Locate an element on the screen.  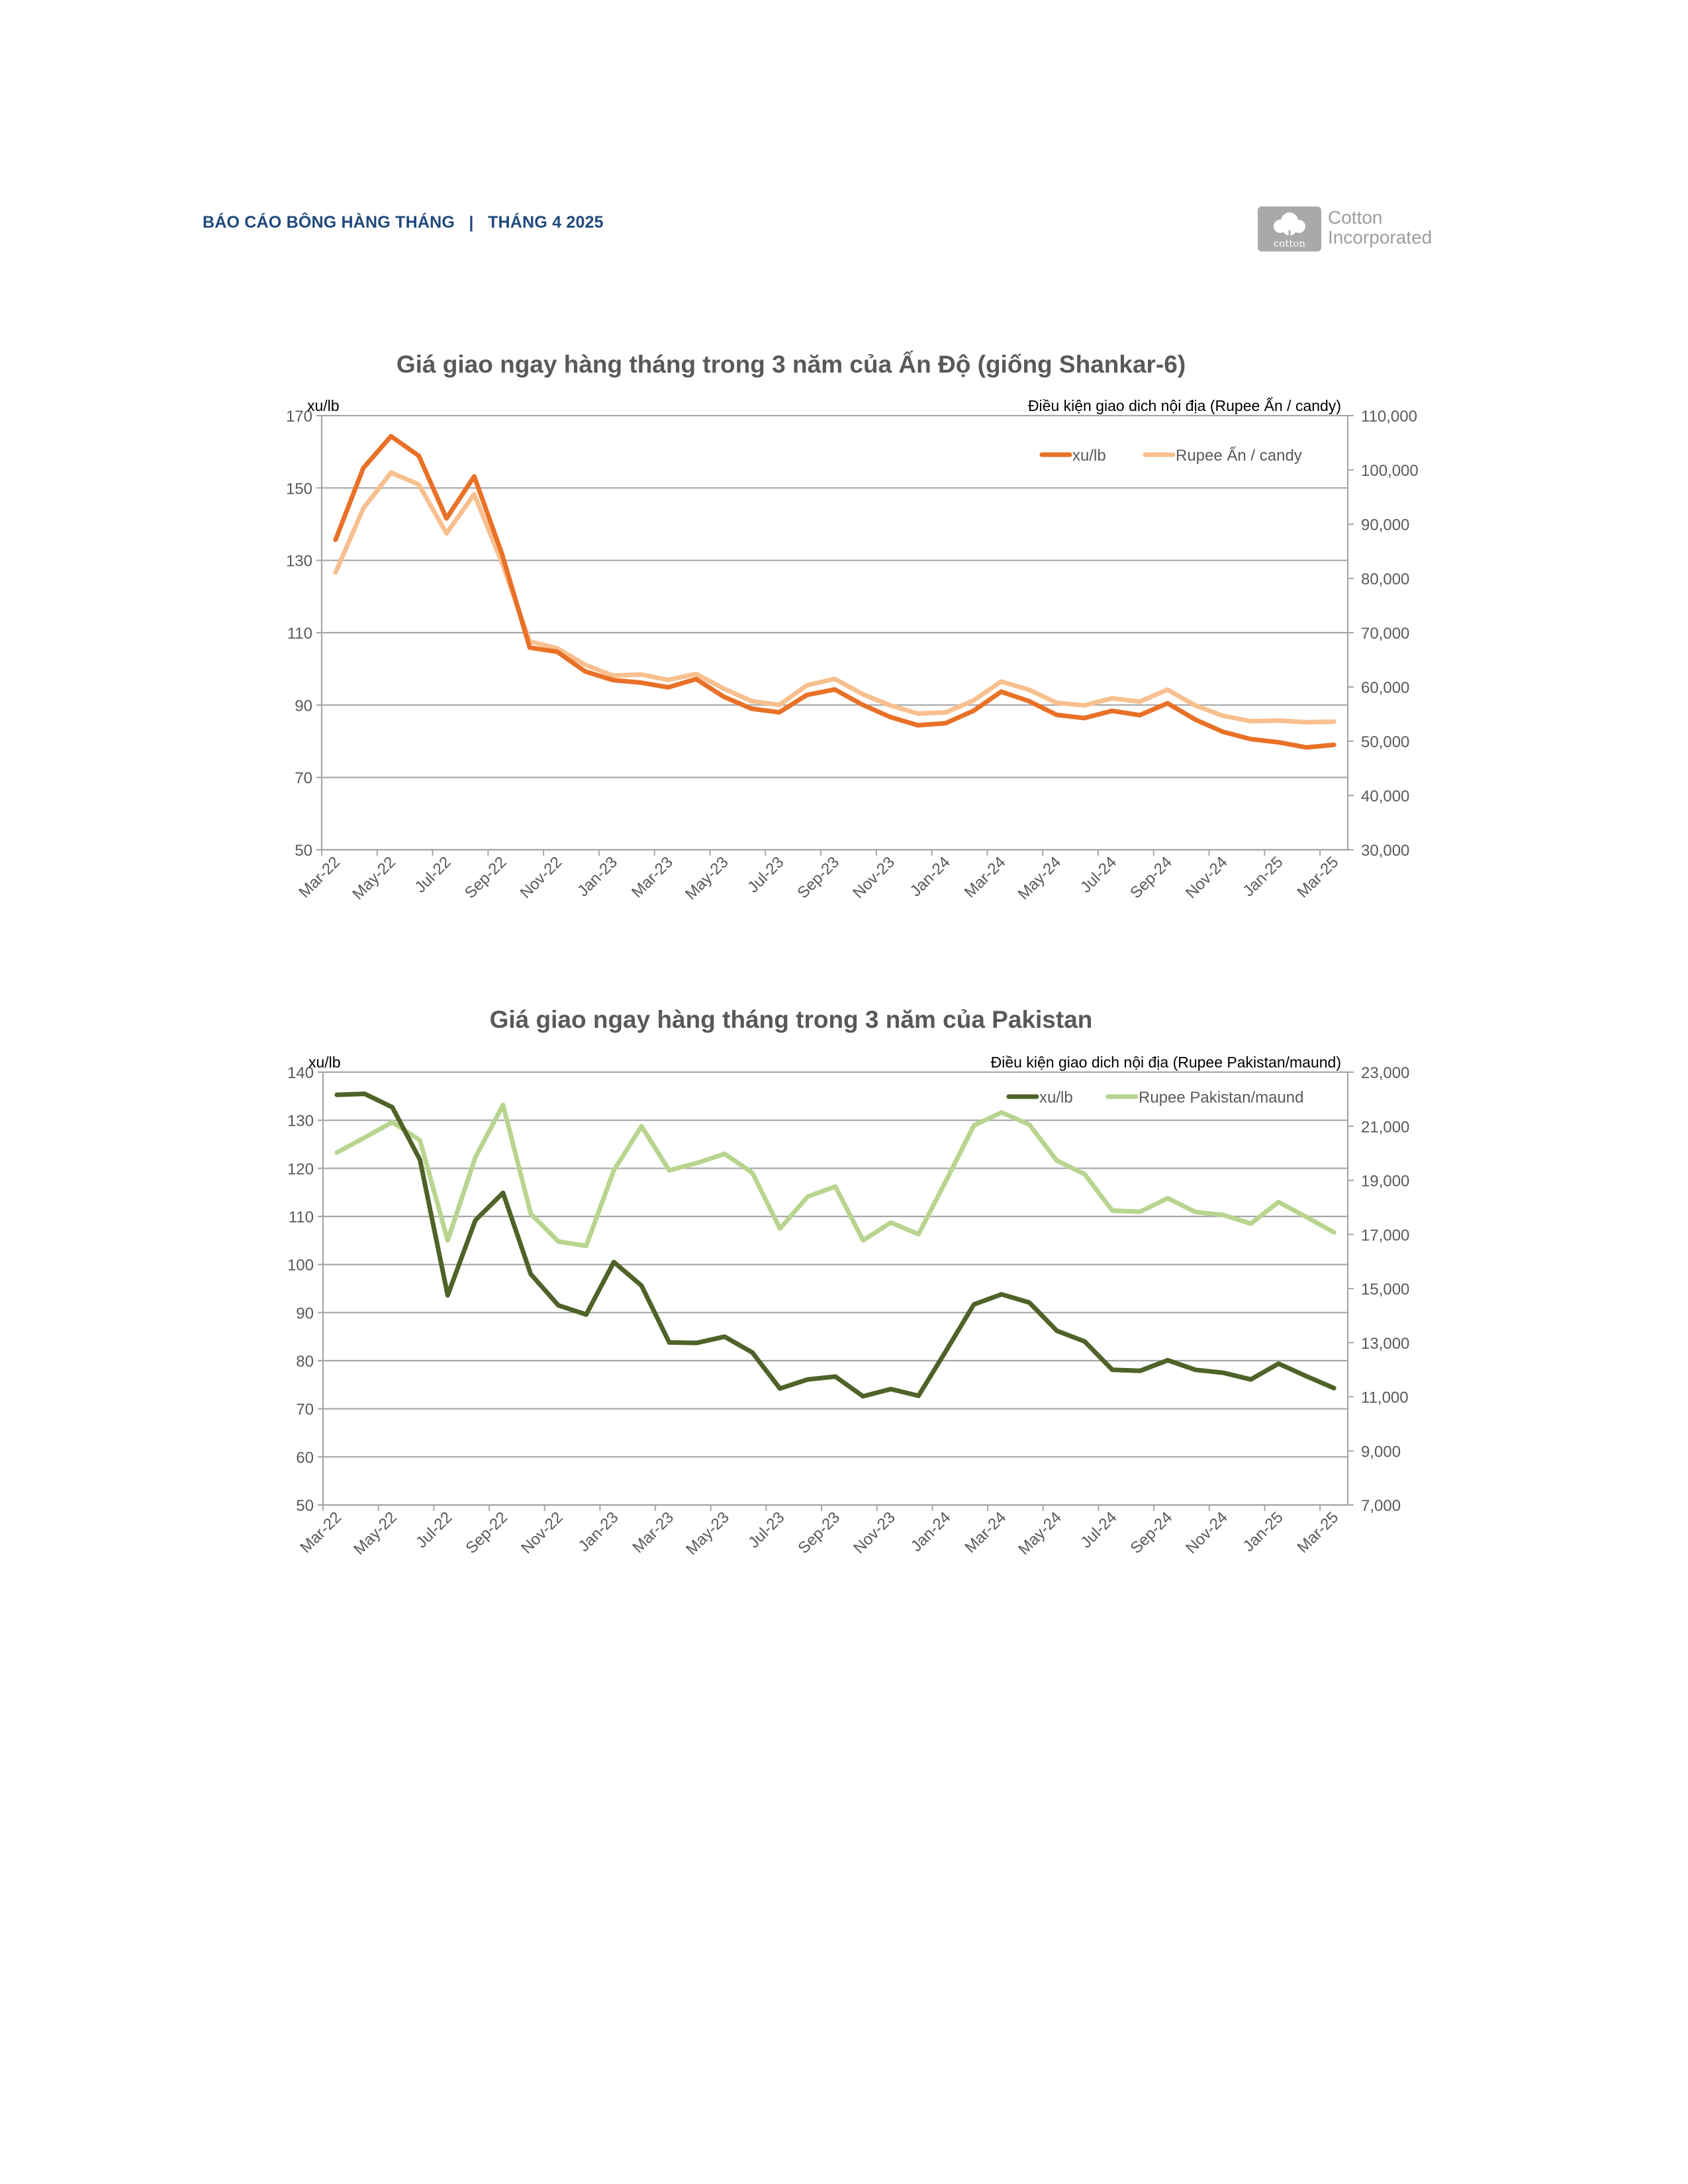
logo-mark-text: cotton is located at coordinates (1289, 244).